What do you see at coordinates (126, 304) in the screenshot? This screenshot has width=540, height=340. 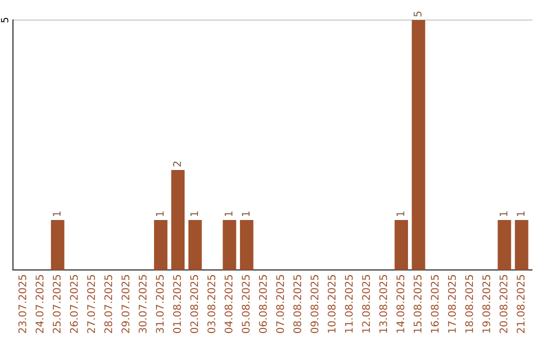 I see `x-tick-label: 29.07.2025` at bounding box center [126, 304].